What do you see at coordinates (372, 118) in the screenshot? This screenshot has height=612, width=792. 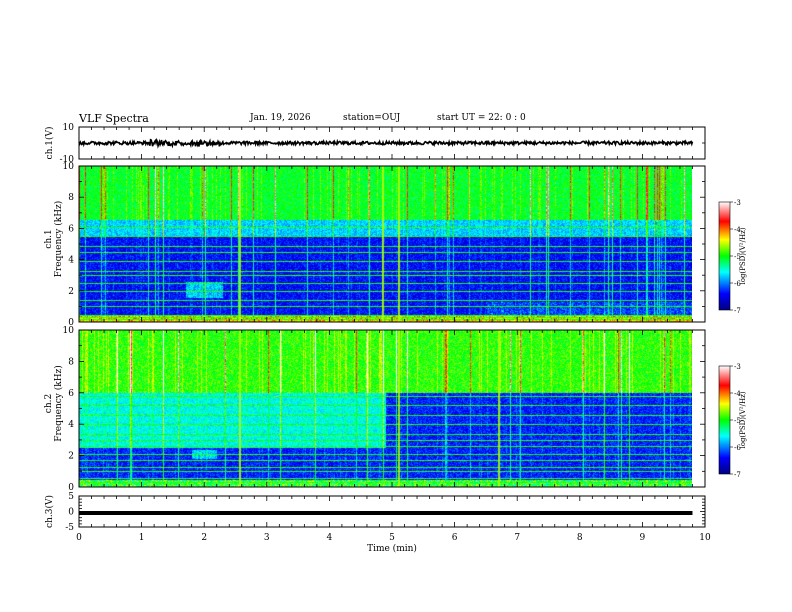 I see `station-label: station=OUJ` at bounding box center [372, 118].